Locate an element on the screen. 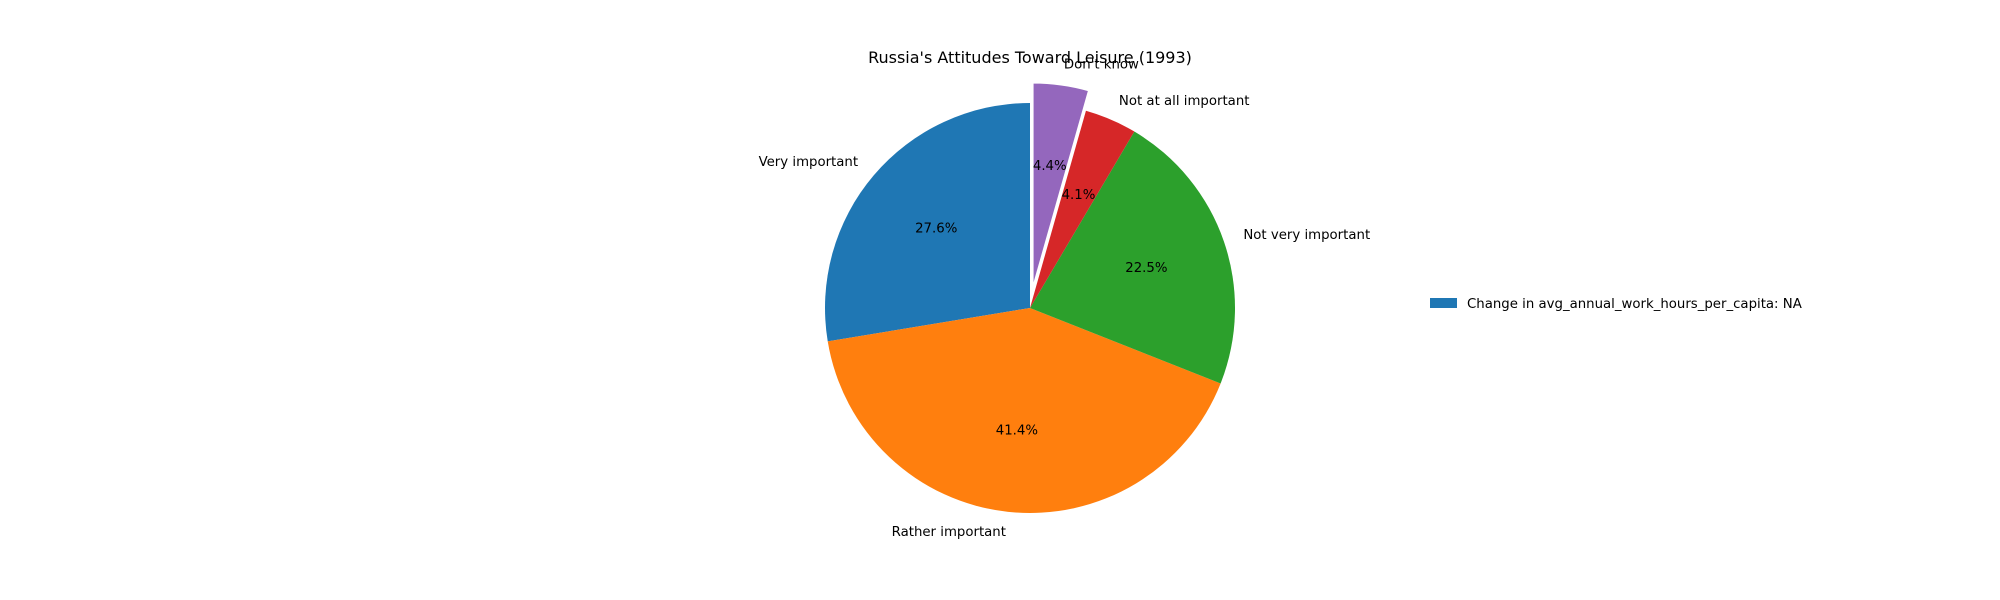  chart-title: Russia's Attitudes Toward Leisure (1993) is located at coordinates (1030, 57).